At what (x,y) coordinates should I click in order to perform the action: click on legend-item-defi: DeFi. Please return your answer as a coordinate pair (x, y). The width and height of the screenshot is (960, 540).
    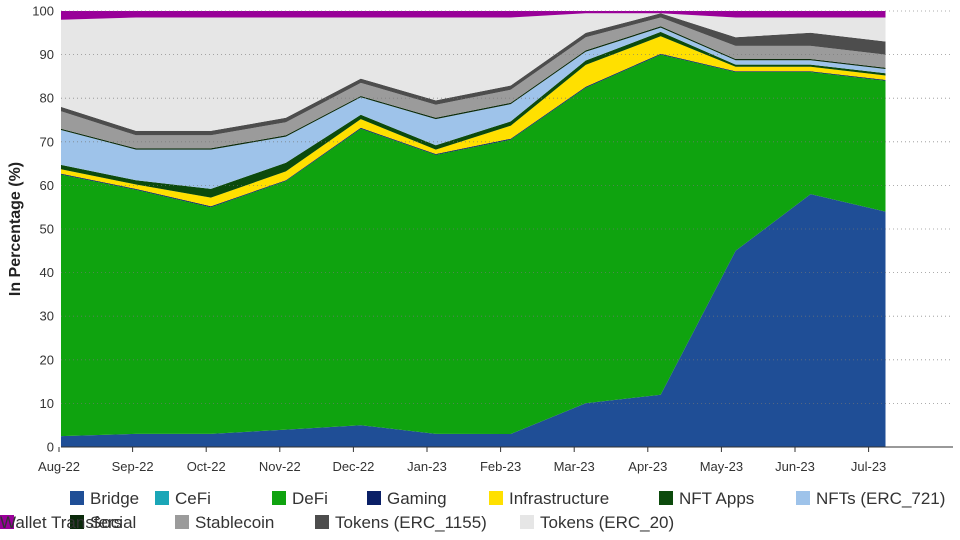
    Looking at the image, I should click on (300, 498).